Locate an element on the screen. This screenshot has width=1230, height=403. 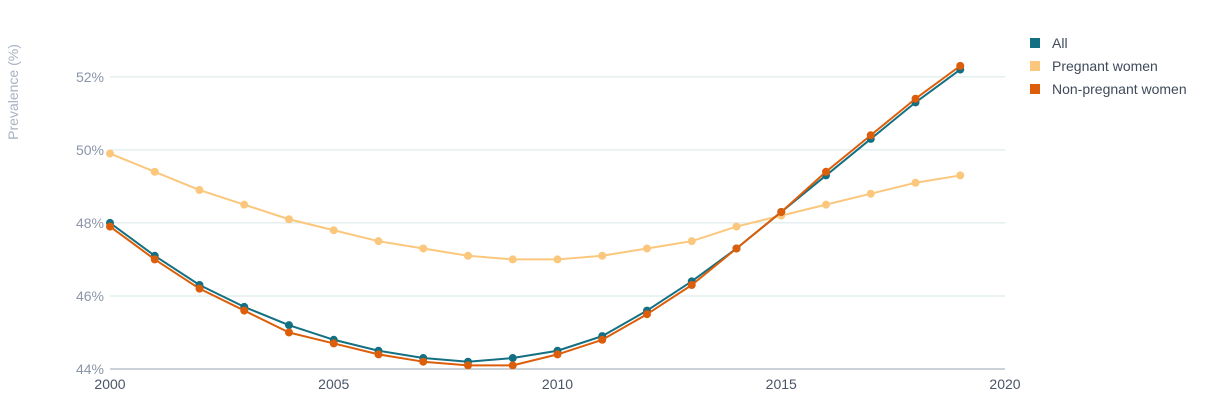
y-tick-label: 46% is located at coordinates (90, 296).